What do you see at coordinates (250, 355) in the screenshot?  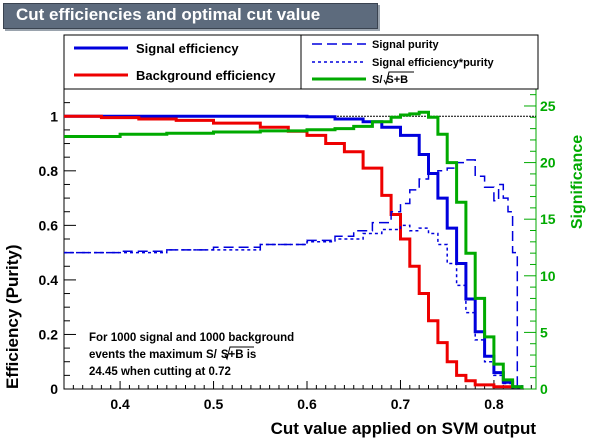 I see `annotation-line-2c: is` at bounding box center [250, 355].